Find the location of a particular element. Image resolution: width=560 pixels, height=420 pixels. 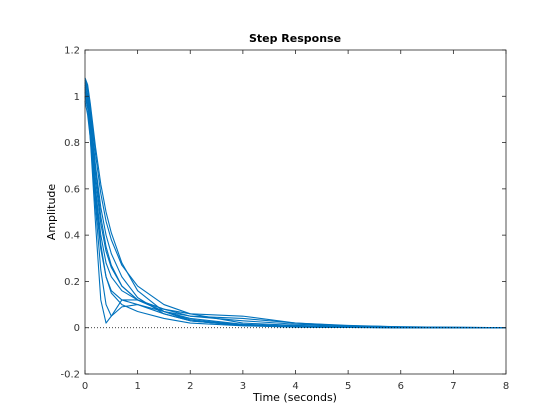

x-tick-label: 6 is located at coordinates (401, 386).